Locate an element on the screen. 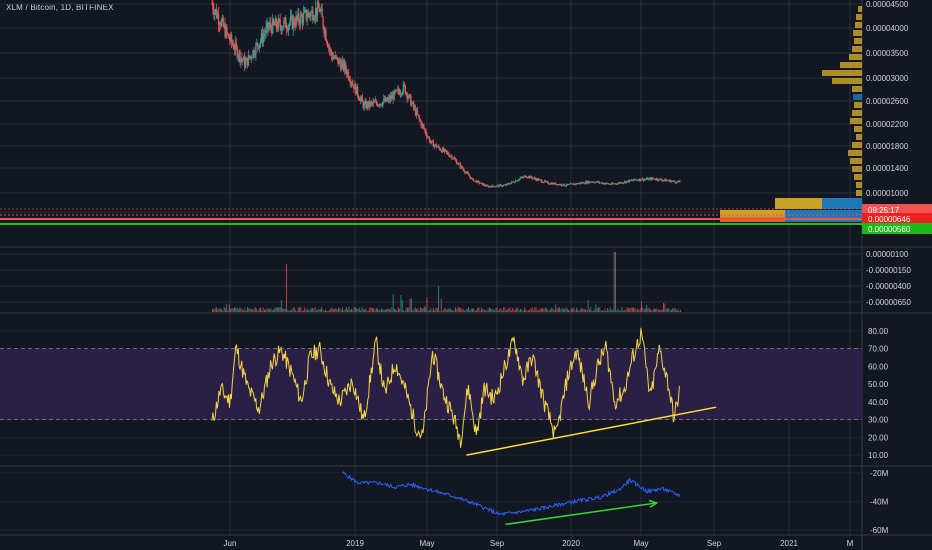 The image size is (932, 550). price-tick-label: 0.00001800 is located at coordinates (887, 146).